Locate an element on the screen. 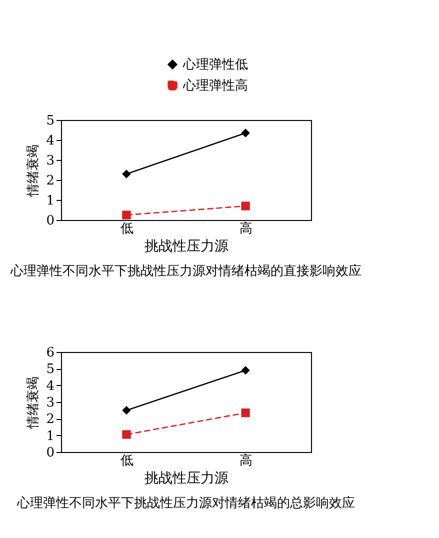  text: 心理弹性不同水平下挑战性压力源对情绪枯竭的总影响效应 is located at coordinates (185, 503).